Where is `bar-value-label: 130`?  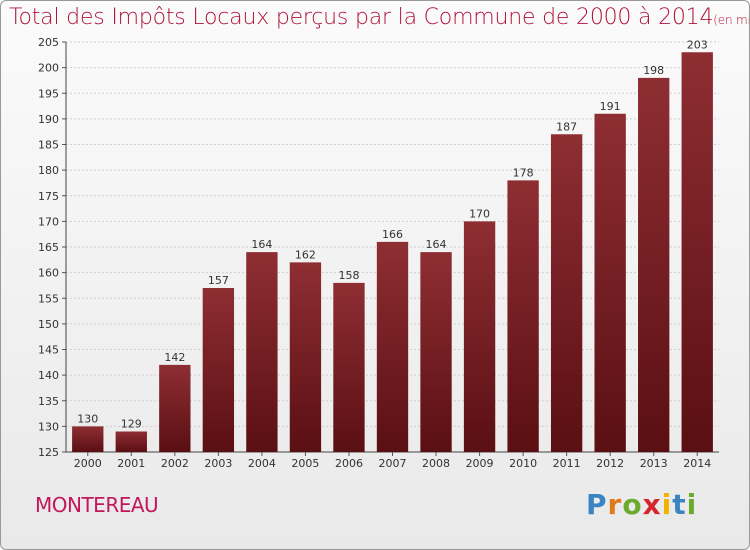 bar-value-label: 130 is located at coordinates (87, 418).